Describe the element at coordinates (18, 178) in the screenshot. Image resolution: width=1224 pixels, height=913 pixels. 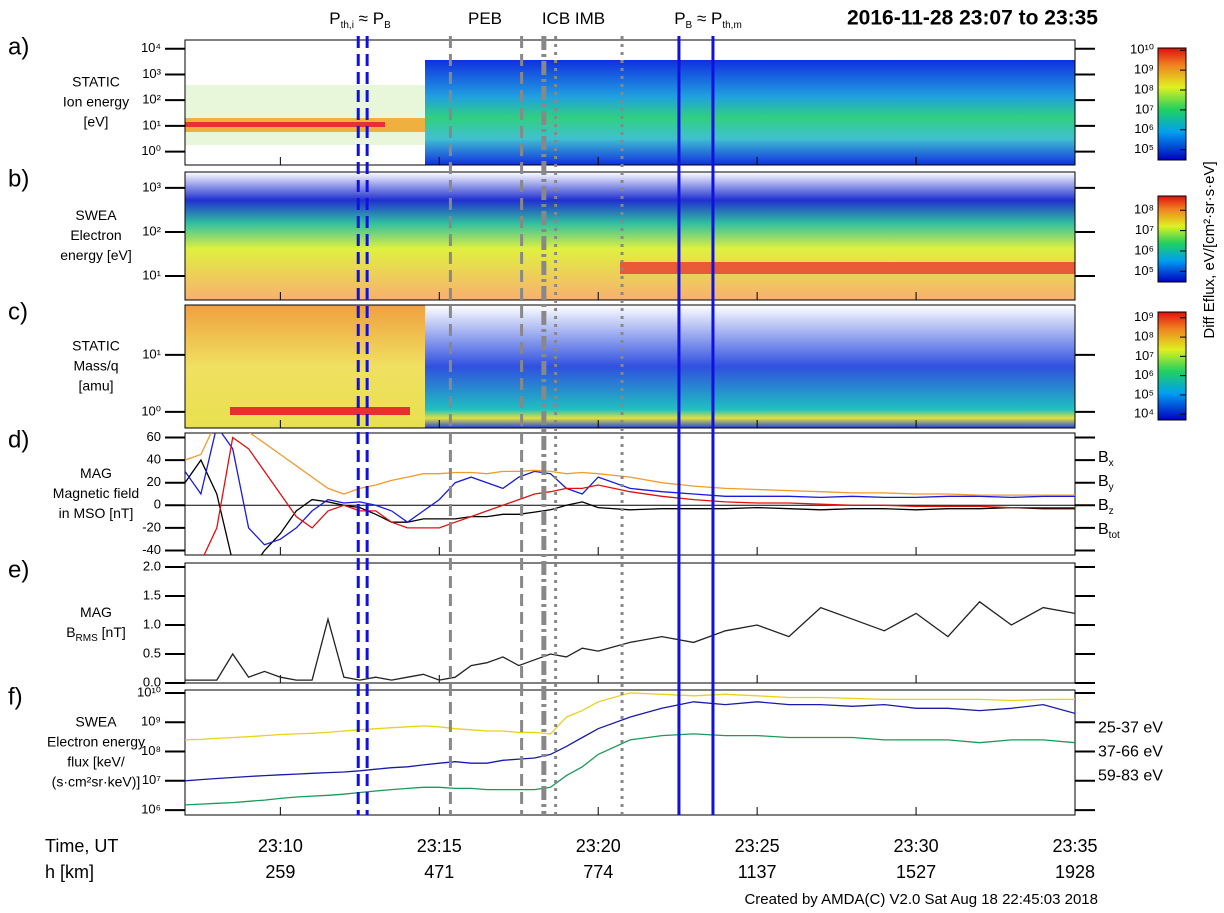
I see `panel-label: b)` at that location.